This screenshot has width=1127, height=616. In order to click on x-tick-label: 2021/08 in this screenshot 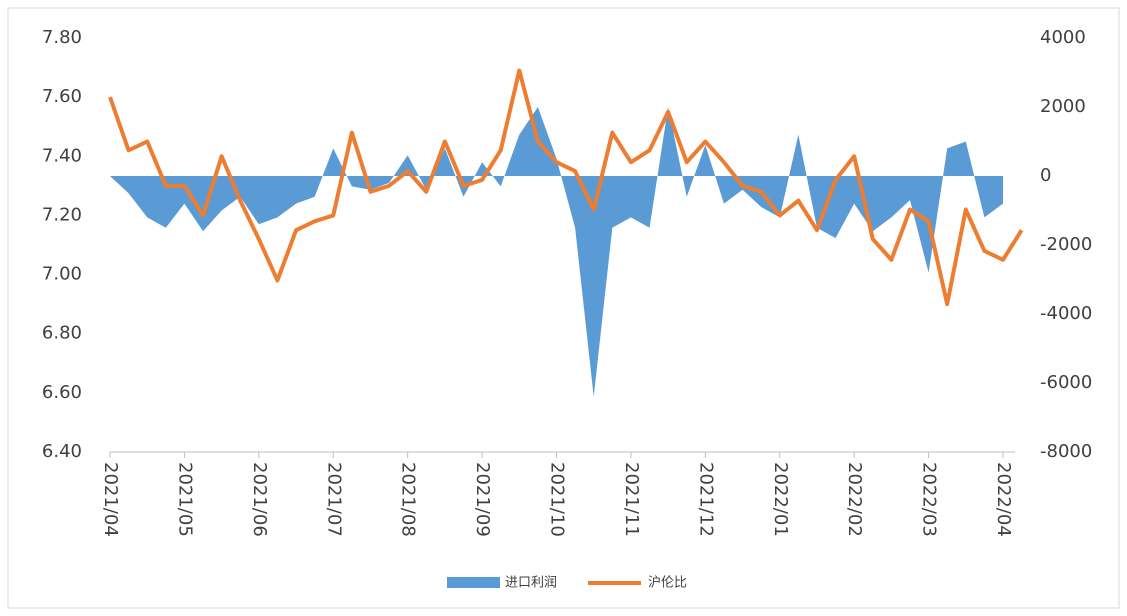, I will do `click(408, 499)`.